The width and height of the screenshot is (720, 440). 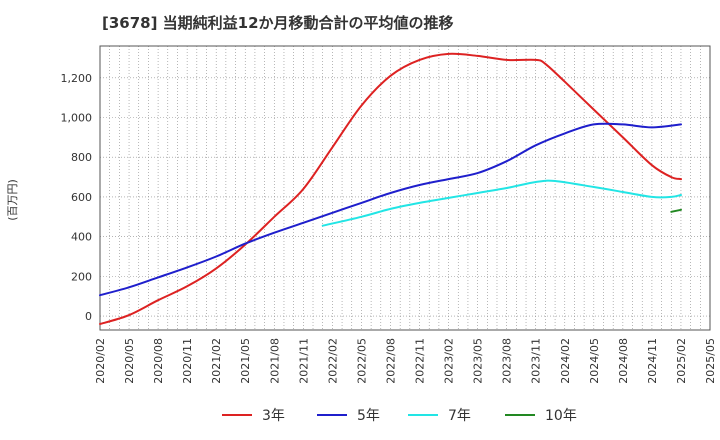 I want to click on x-tick-label: 2023/02, so click(x=449, y=361).